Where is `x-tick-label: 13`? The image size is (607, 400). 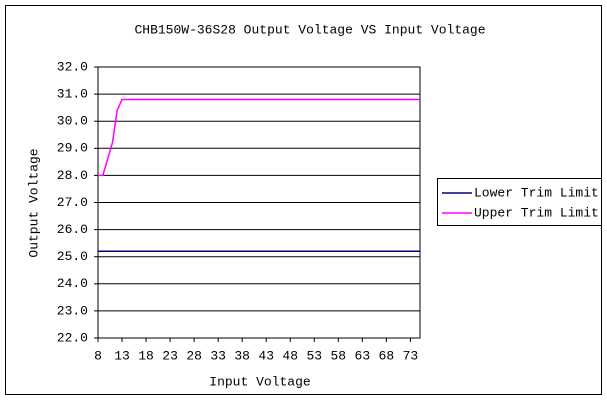 x-tick-label: 13 is located at coordinates (122, 355).